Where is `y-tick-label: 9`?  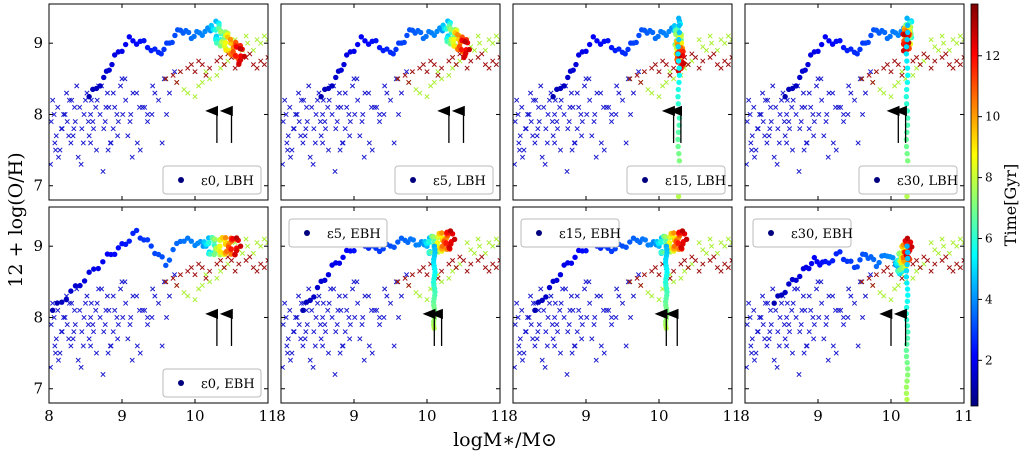 y-tick-label: 9 is located at coordinates (38, 246).